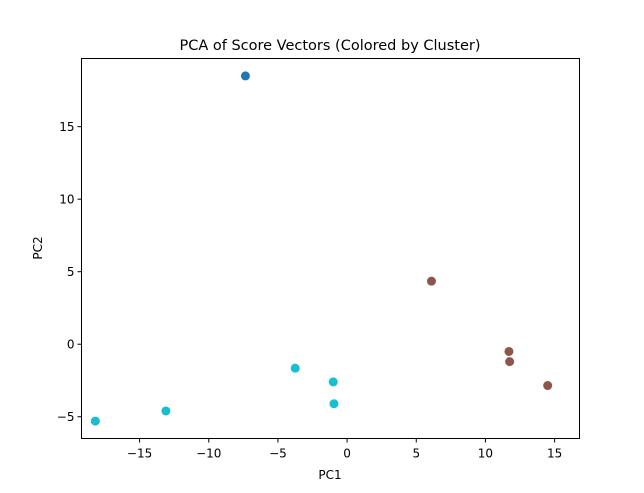 This screenshot has width=644, height=493. I want to click on x-axis-ticks: −15 −10 −5 0 5 10 15, so click(344, 449).